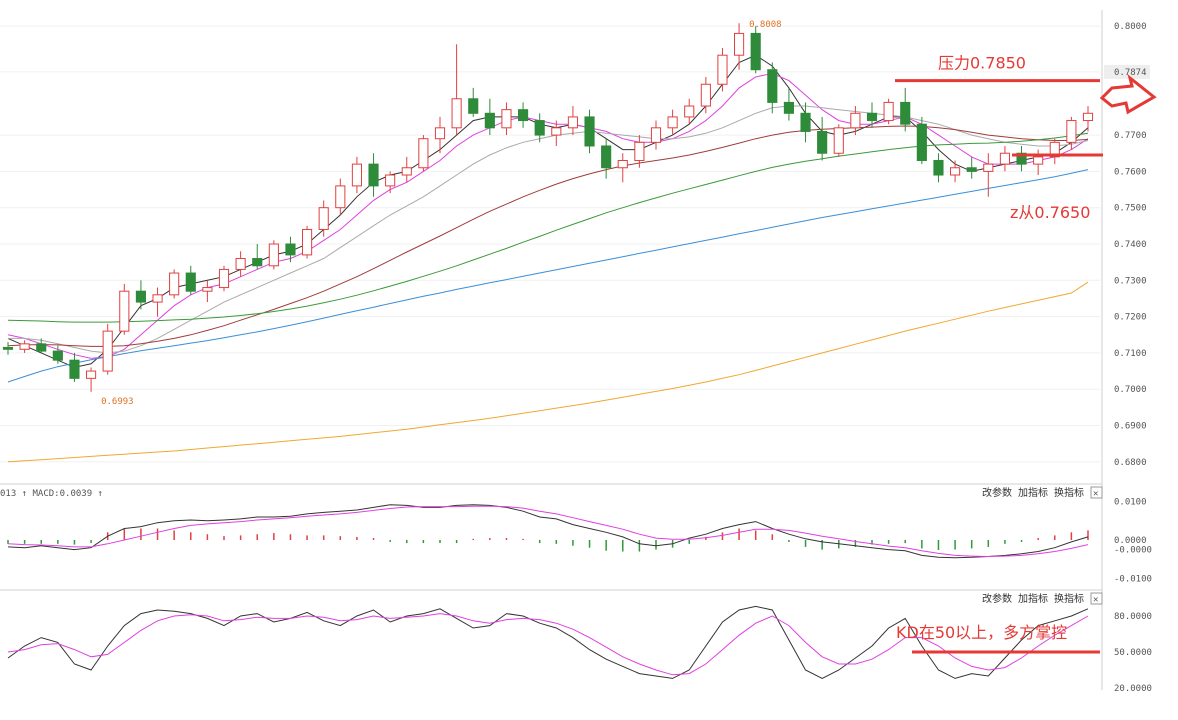 The image size is (1178, 720). Describe the element at coordinates (997, 598) in the screenshot. I see `kd-button-0: 改参数` at that location.